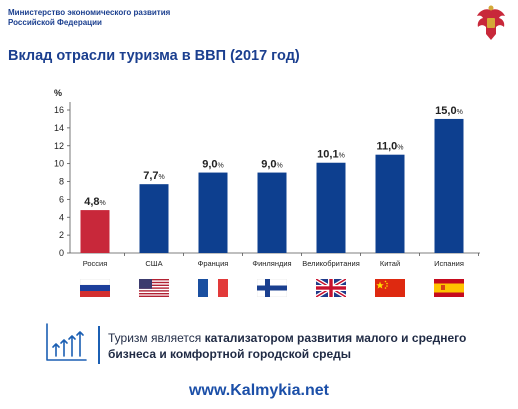 This screenshot has height=409, width=518. What do you see at coordinates (89, 12) in the screenshot?
I see `ministry-line-1: Министерство экономического развития` at bounding box center [89, 12].